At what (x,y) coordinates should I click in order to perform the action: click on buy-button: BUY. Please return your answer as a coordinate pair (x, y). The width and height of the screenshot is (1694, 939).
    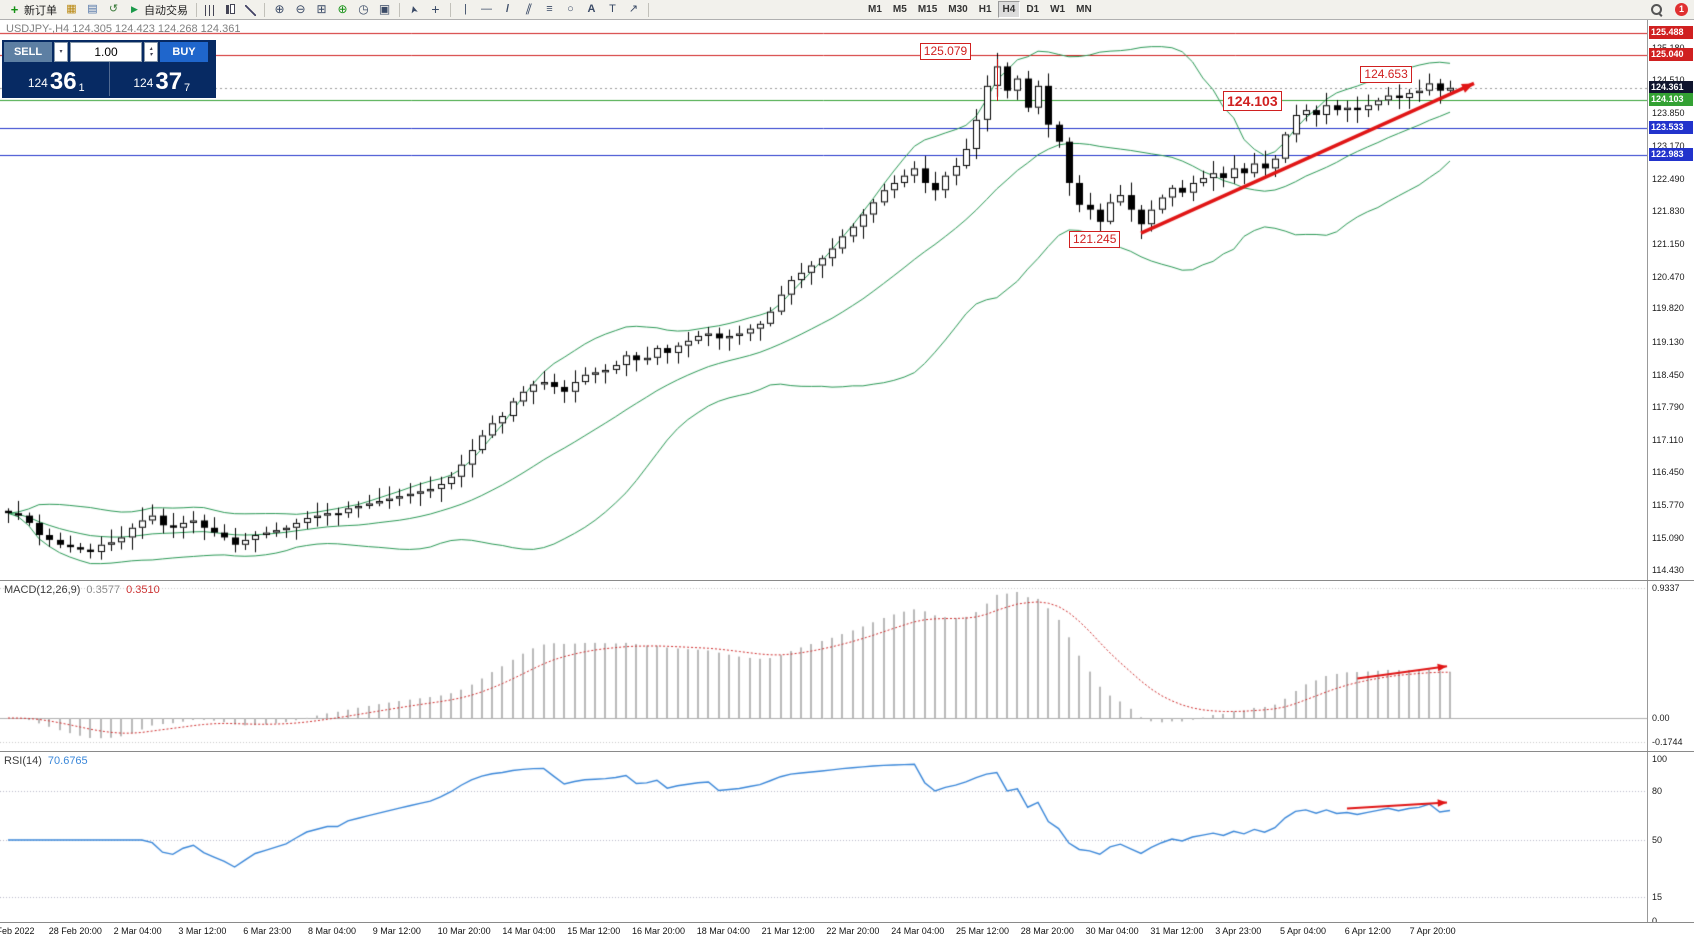
    Looking at the image, I should click on (184, 52).